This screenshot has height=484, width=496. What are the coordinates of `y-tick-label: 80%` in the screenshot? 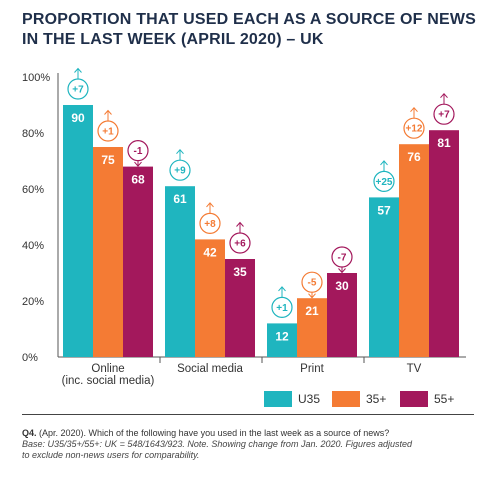 It's located at (33, 134).